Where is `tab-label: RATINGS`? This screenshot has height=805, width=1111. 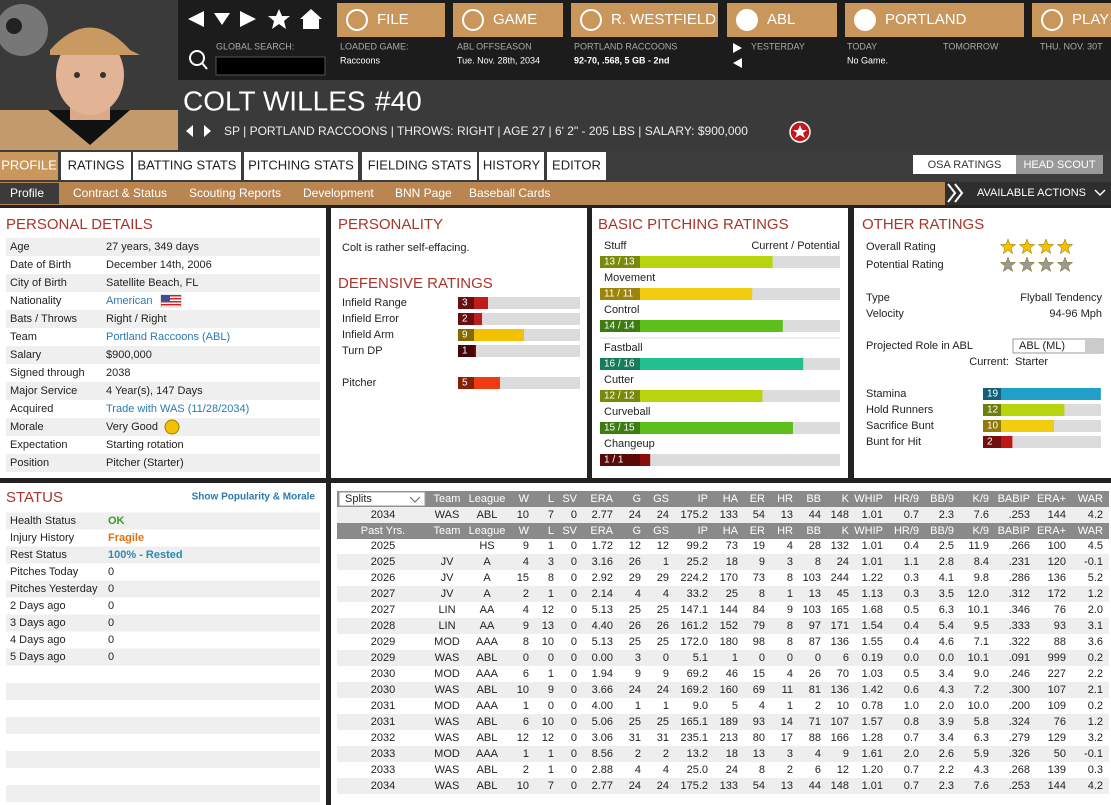
tab-label: RATINGS is located at coordinates (96, 164).